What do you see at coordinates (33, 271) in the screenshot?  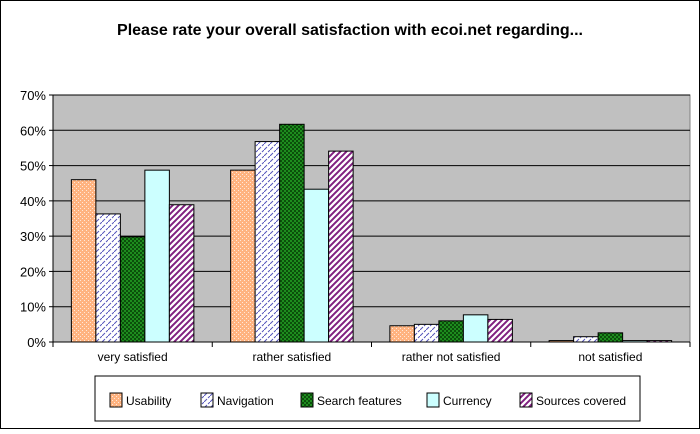 I see `y-tick-label: 20%` at bounding box center [33, 271].